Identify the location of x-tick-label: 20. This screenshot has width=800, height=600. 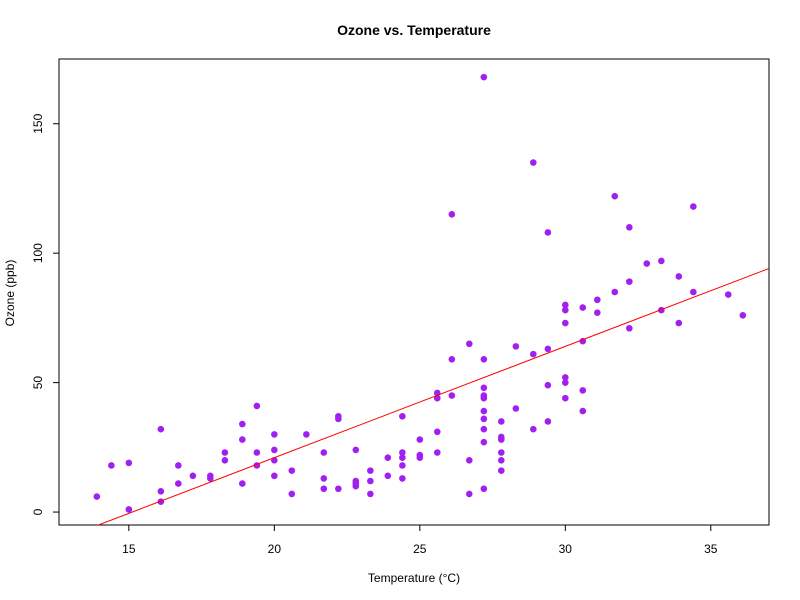
(275, 549).